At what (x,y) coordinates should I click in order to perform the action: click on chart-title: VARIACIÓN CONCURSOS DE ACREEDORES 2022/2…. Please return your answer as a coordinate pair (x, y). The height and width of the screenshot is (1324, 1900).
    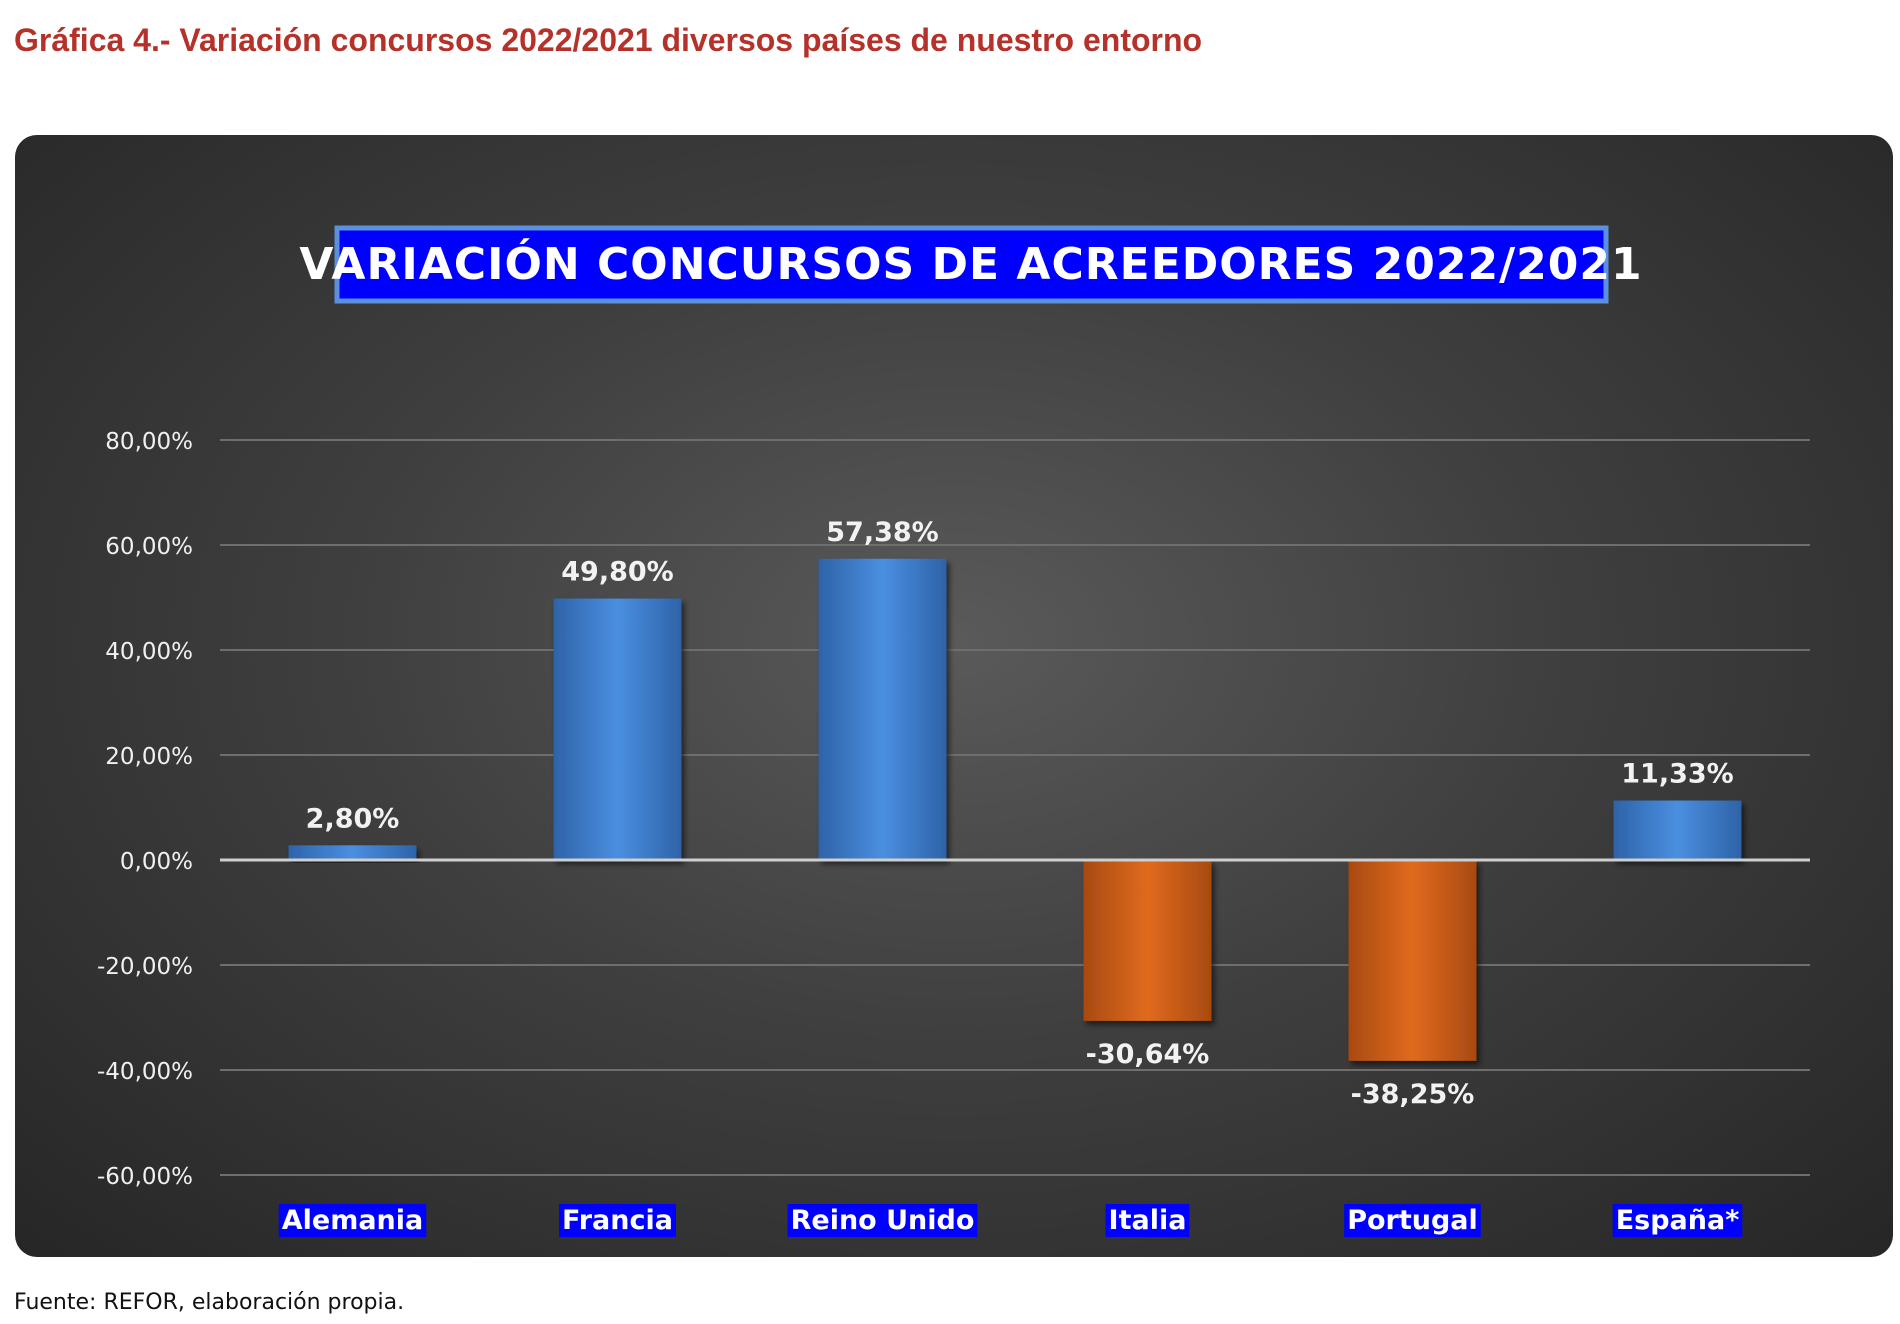
    Looking at the image, I should click on (970, 263).